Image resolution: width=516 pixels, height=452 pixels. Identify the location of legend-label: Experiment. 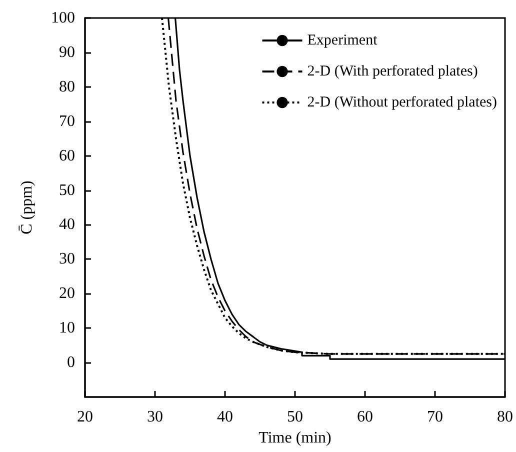
(342, 40).